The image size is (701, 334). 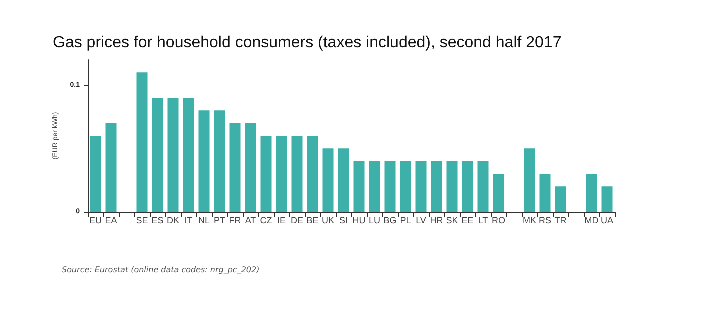 What do you see at coordinates (499, 221) in the screenshot?
I see `x-tick-label: RO` at bounding box center [499, 221].